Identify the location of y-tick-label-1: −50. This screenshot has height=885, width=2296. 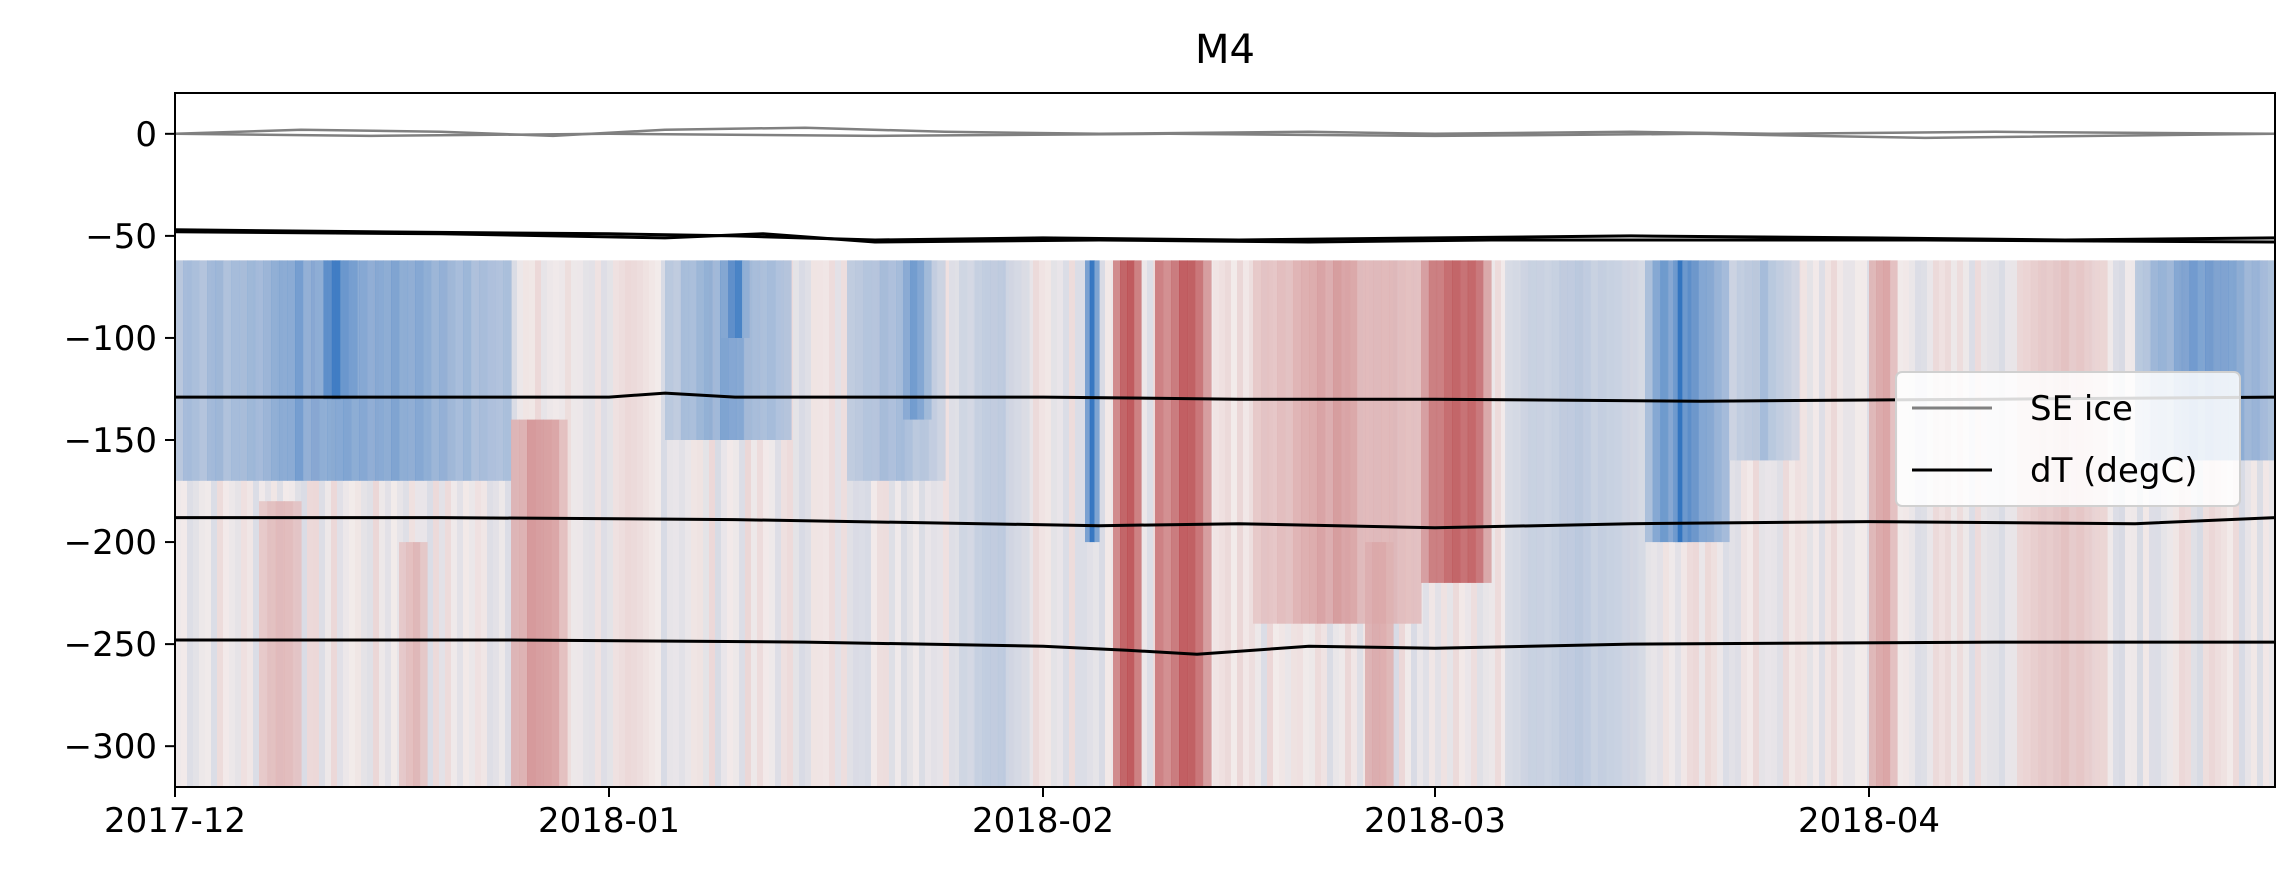
(121, 237).